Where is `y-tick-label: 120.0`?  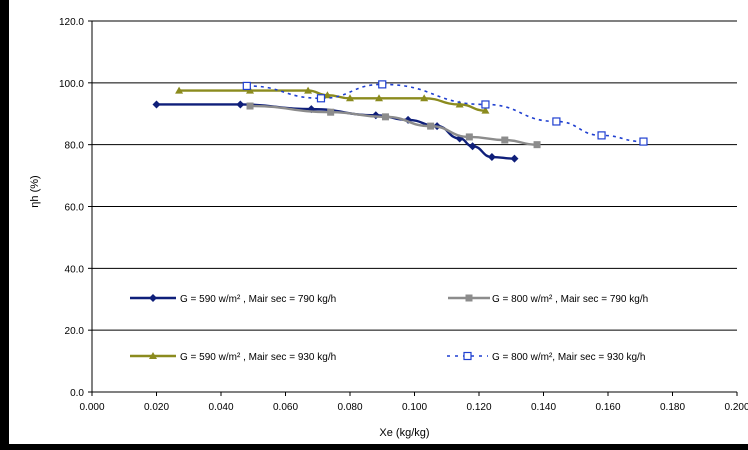 y-tick-label: 120.0 is located at coordinates (71, 22).